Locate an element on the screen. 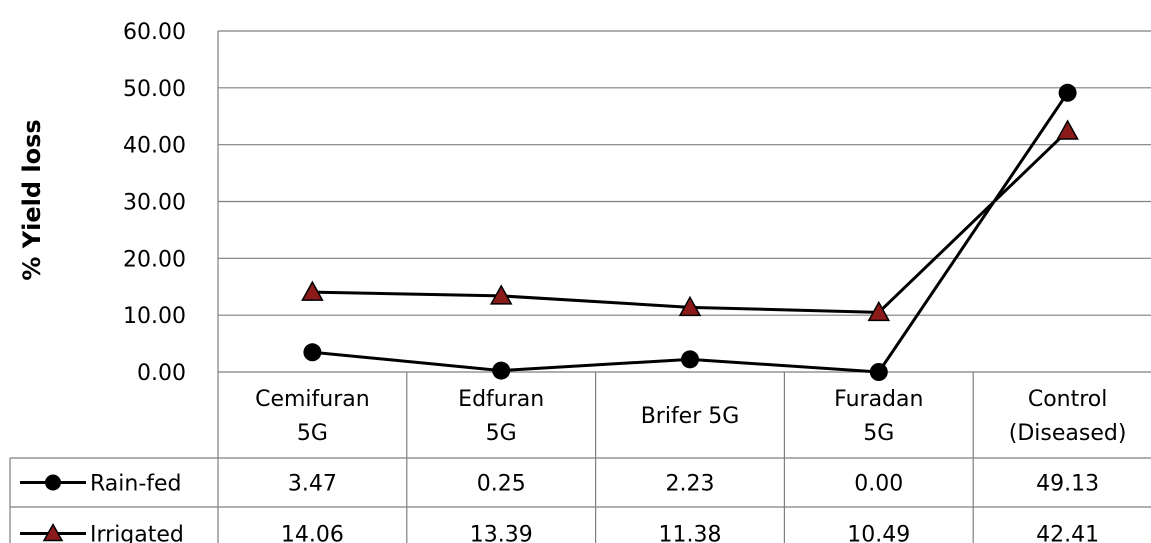 The image size is (1151, 543). legend-circle-marker is located at coordinates (53, 482).